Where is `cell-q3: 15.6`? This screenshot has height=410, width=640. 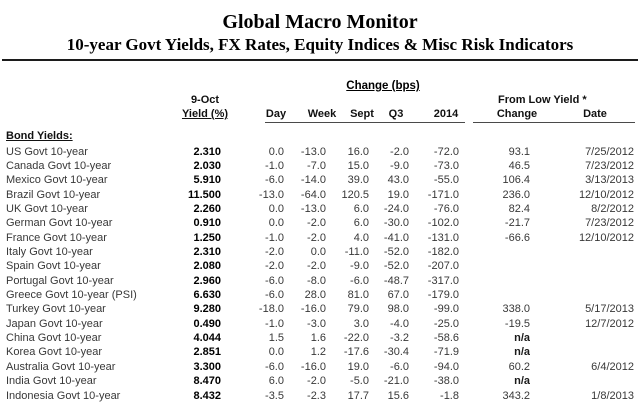
cell-q3: 15.6 is located at coordinates (398, 395).